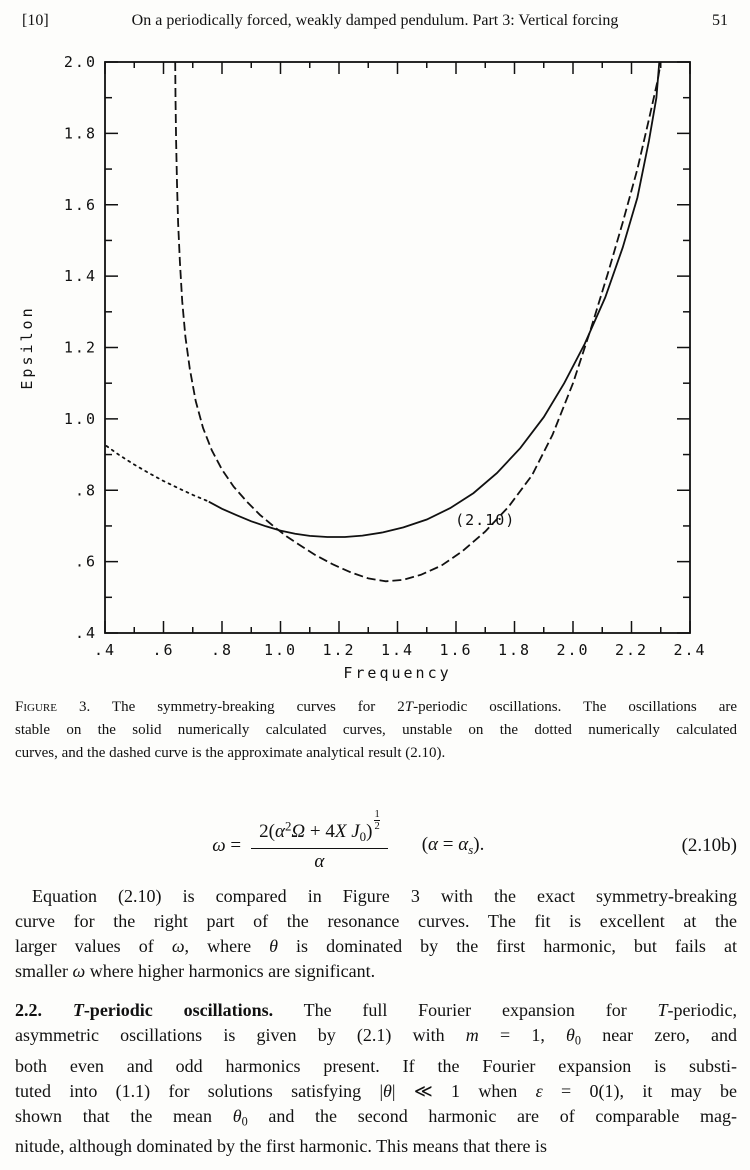  I want to click on equation-tag: (2.10b), so click(709, 845).